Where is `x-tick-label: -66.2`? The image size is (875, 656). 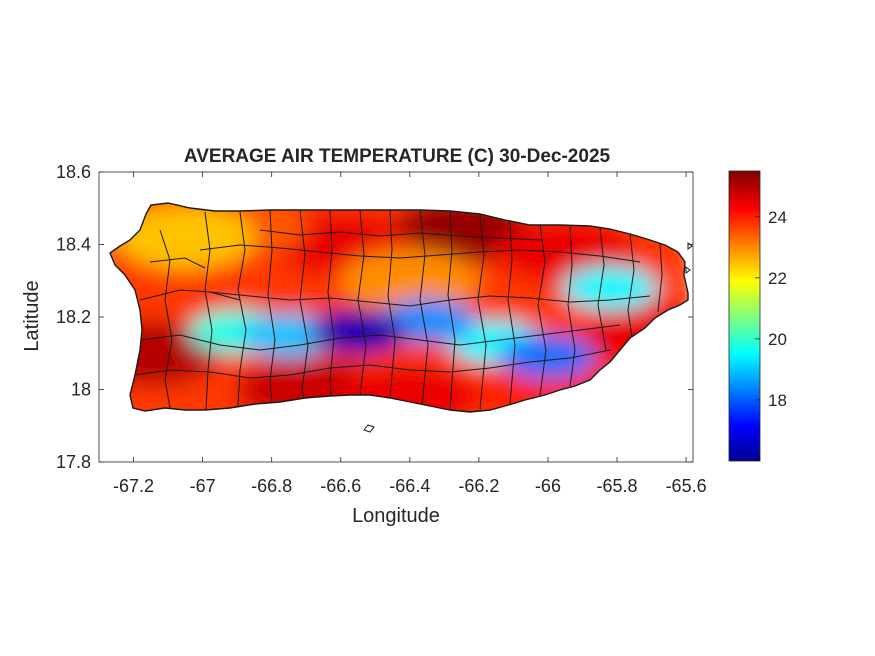
x-tick-label: -66.2 is located at coordinates (478, 486).